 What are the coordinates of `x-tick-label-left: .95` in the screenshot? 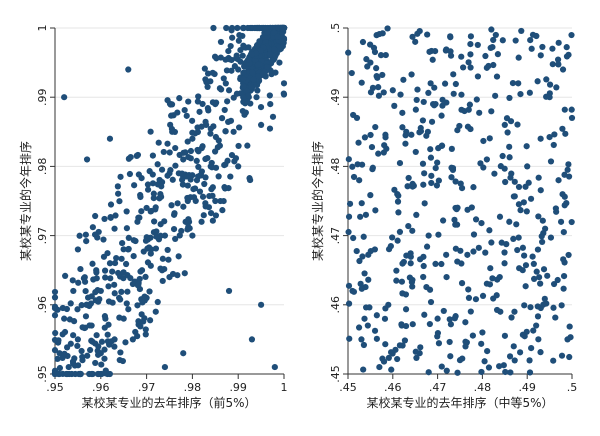 It's located at (55, 387).